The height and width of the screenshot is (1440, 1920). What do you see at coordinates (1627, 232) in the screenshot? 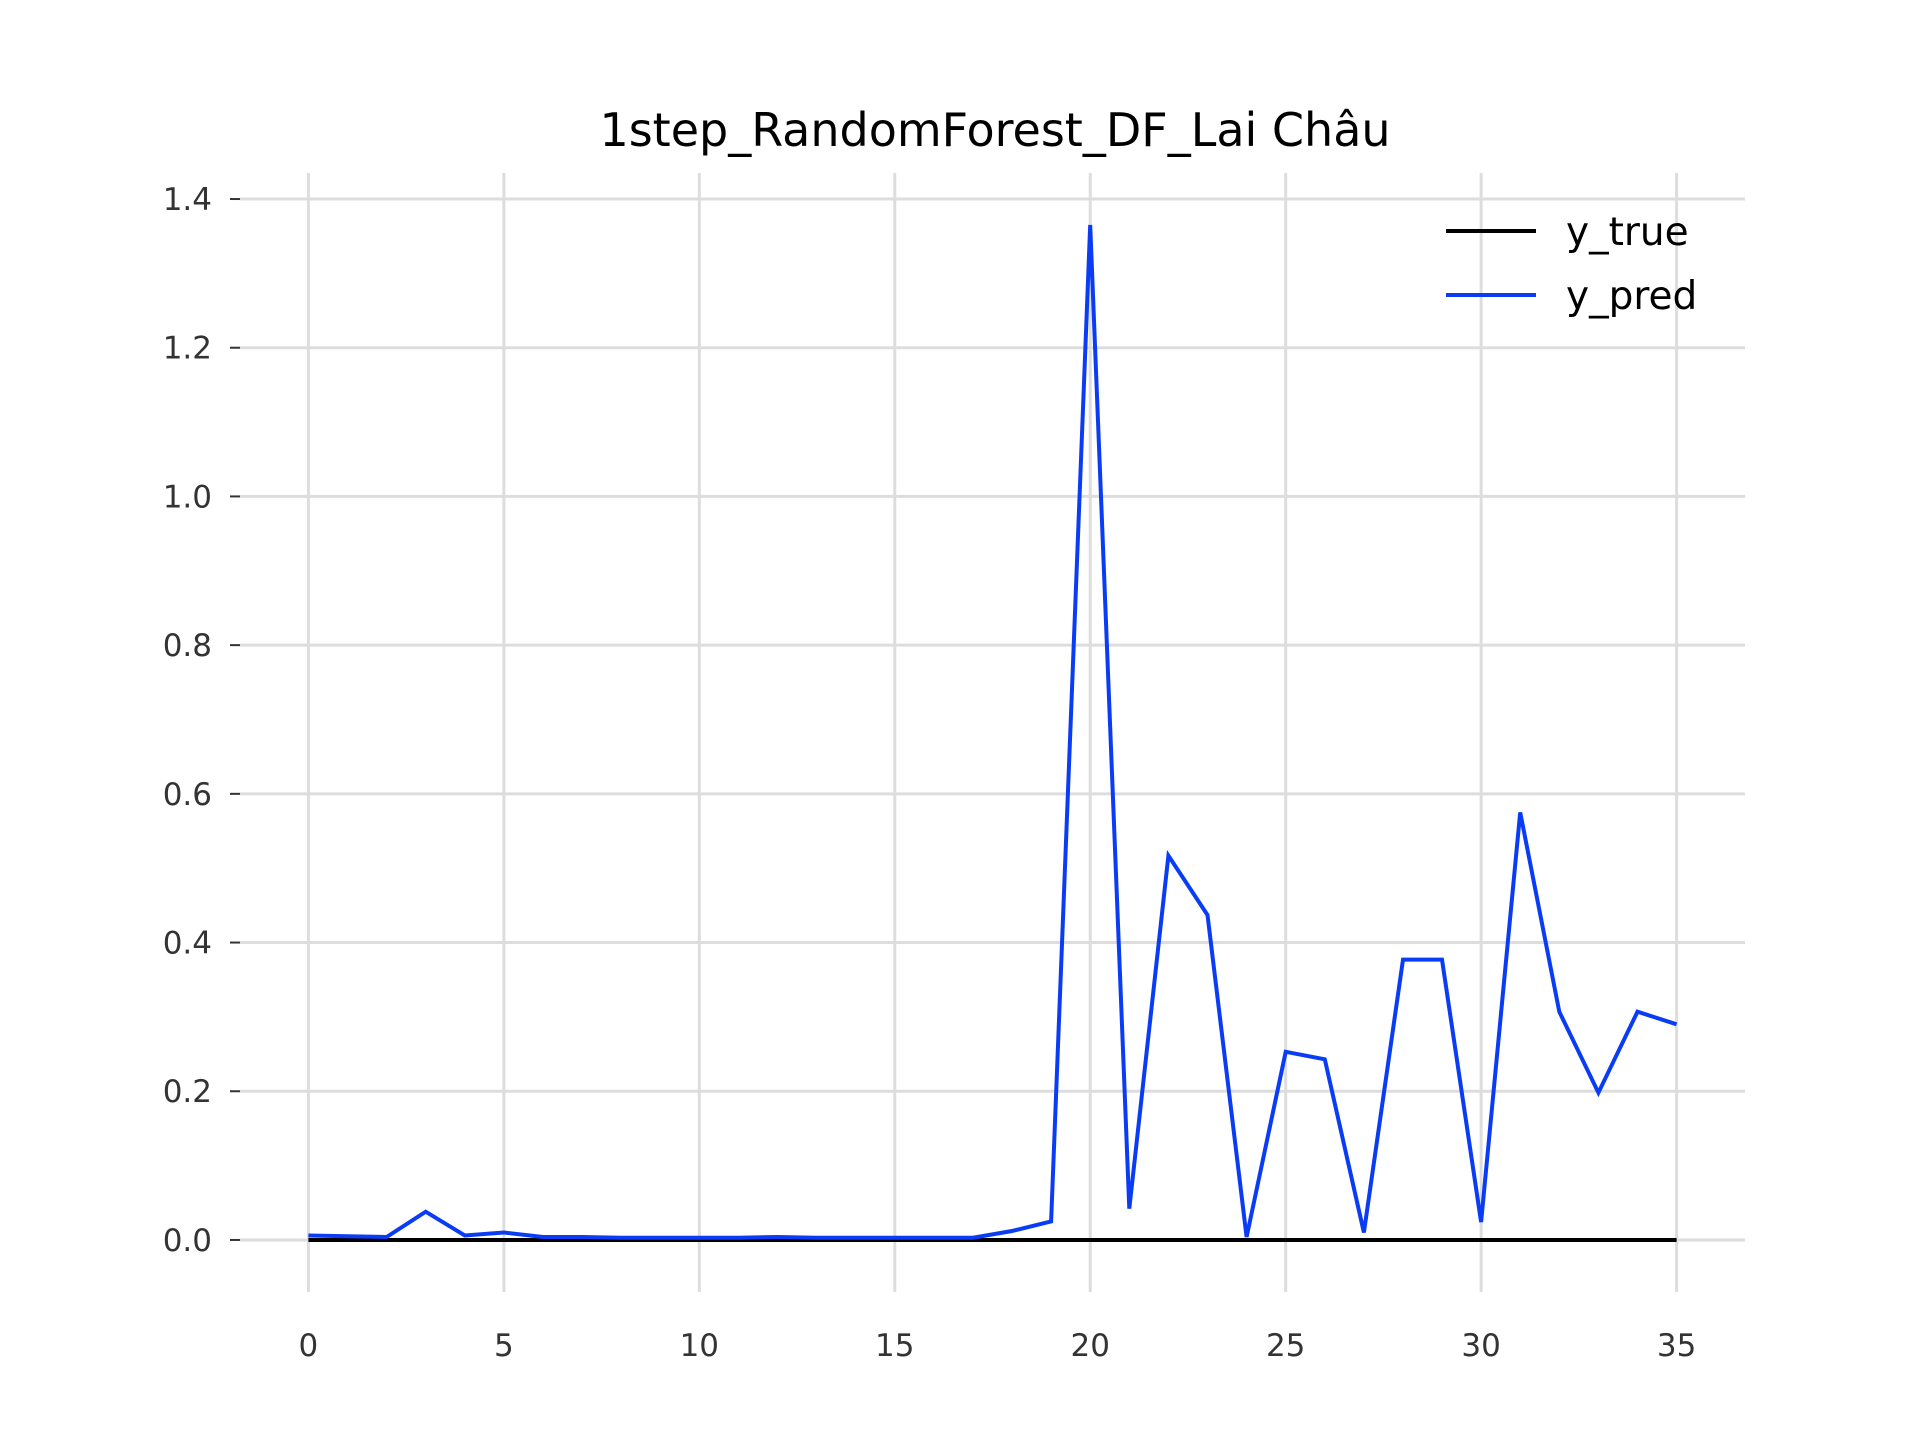
I see `legend-label-y-true: y_true` at bounding box center [1627, 232].